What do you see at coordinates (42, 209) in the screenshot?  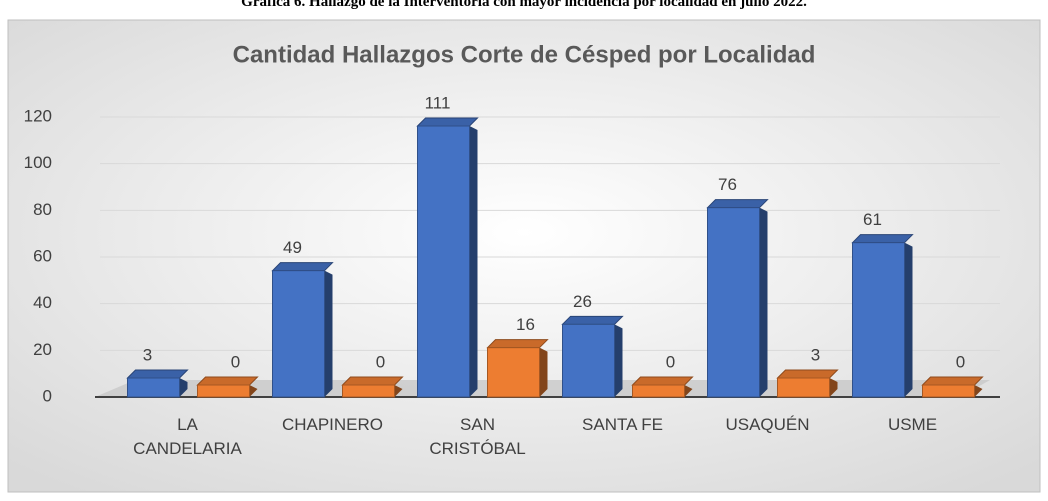 I see `y-tick-label: 80` at bounding box center [42, 209].